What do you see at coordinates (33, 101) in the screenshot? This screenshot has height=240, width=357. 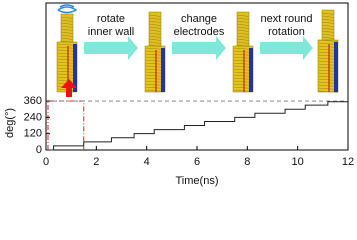 I see `y-tick-label: 360` at bounding box center [33, 101].